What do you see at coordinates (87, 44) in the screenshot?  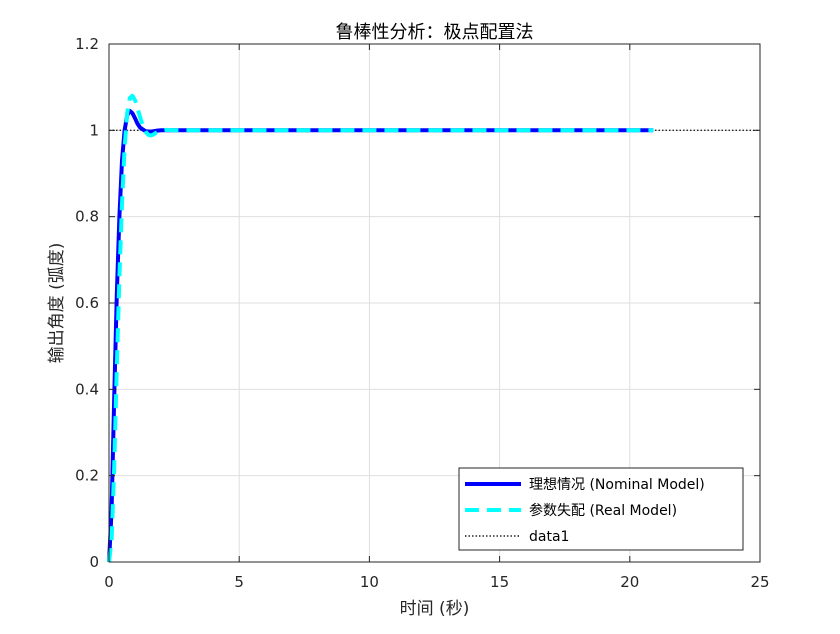 I see `y-tick-label: 1.2` at bounding box center [87, 44].